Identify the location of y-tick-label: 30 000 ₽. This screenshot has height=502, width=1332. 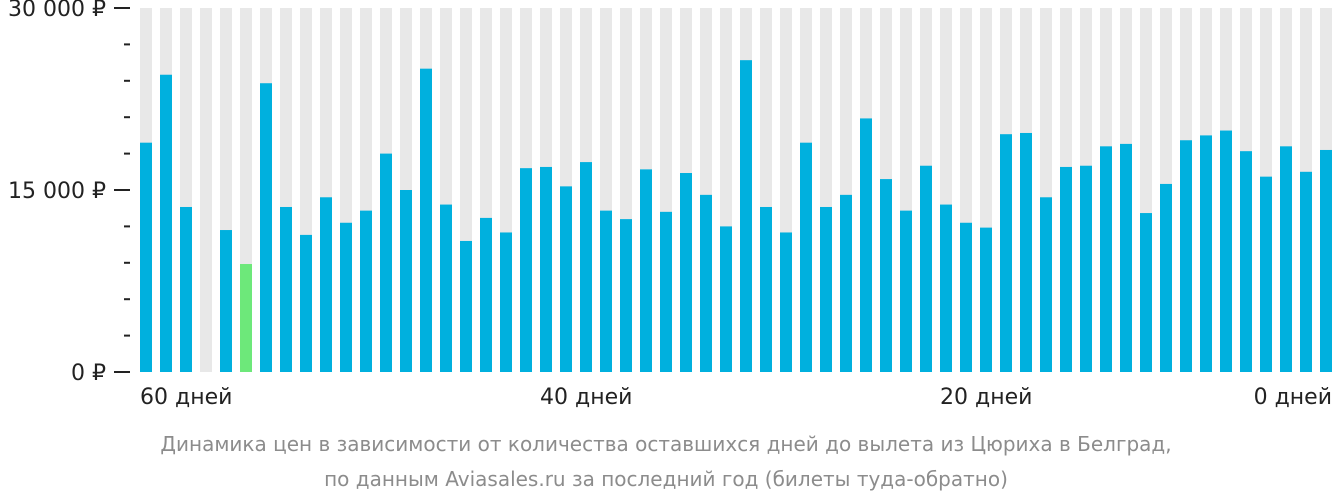
(57, 11).